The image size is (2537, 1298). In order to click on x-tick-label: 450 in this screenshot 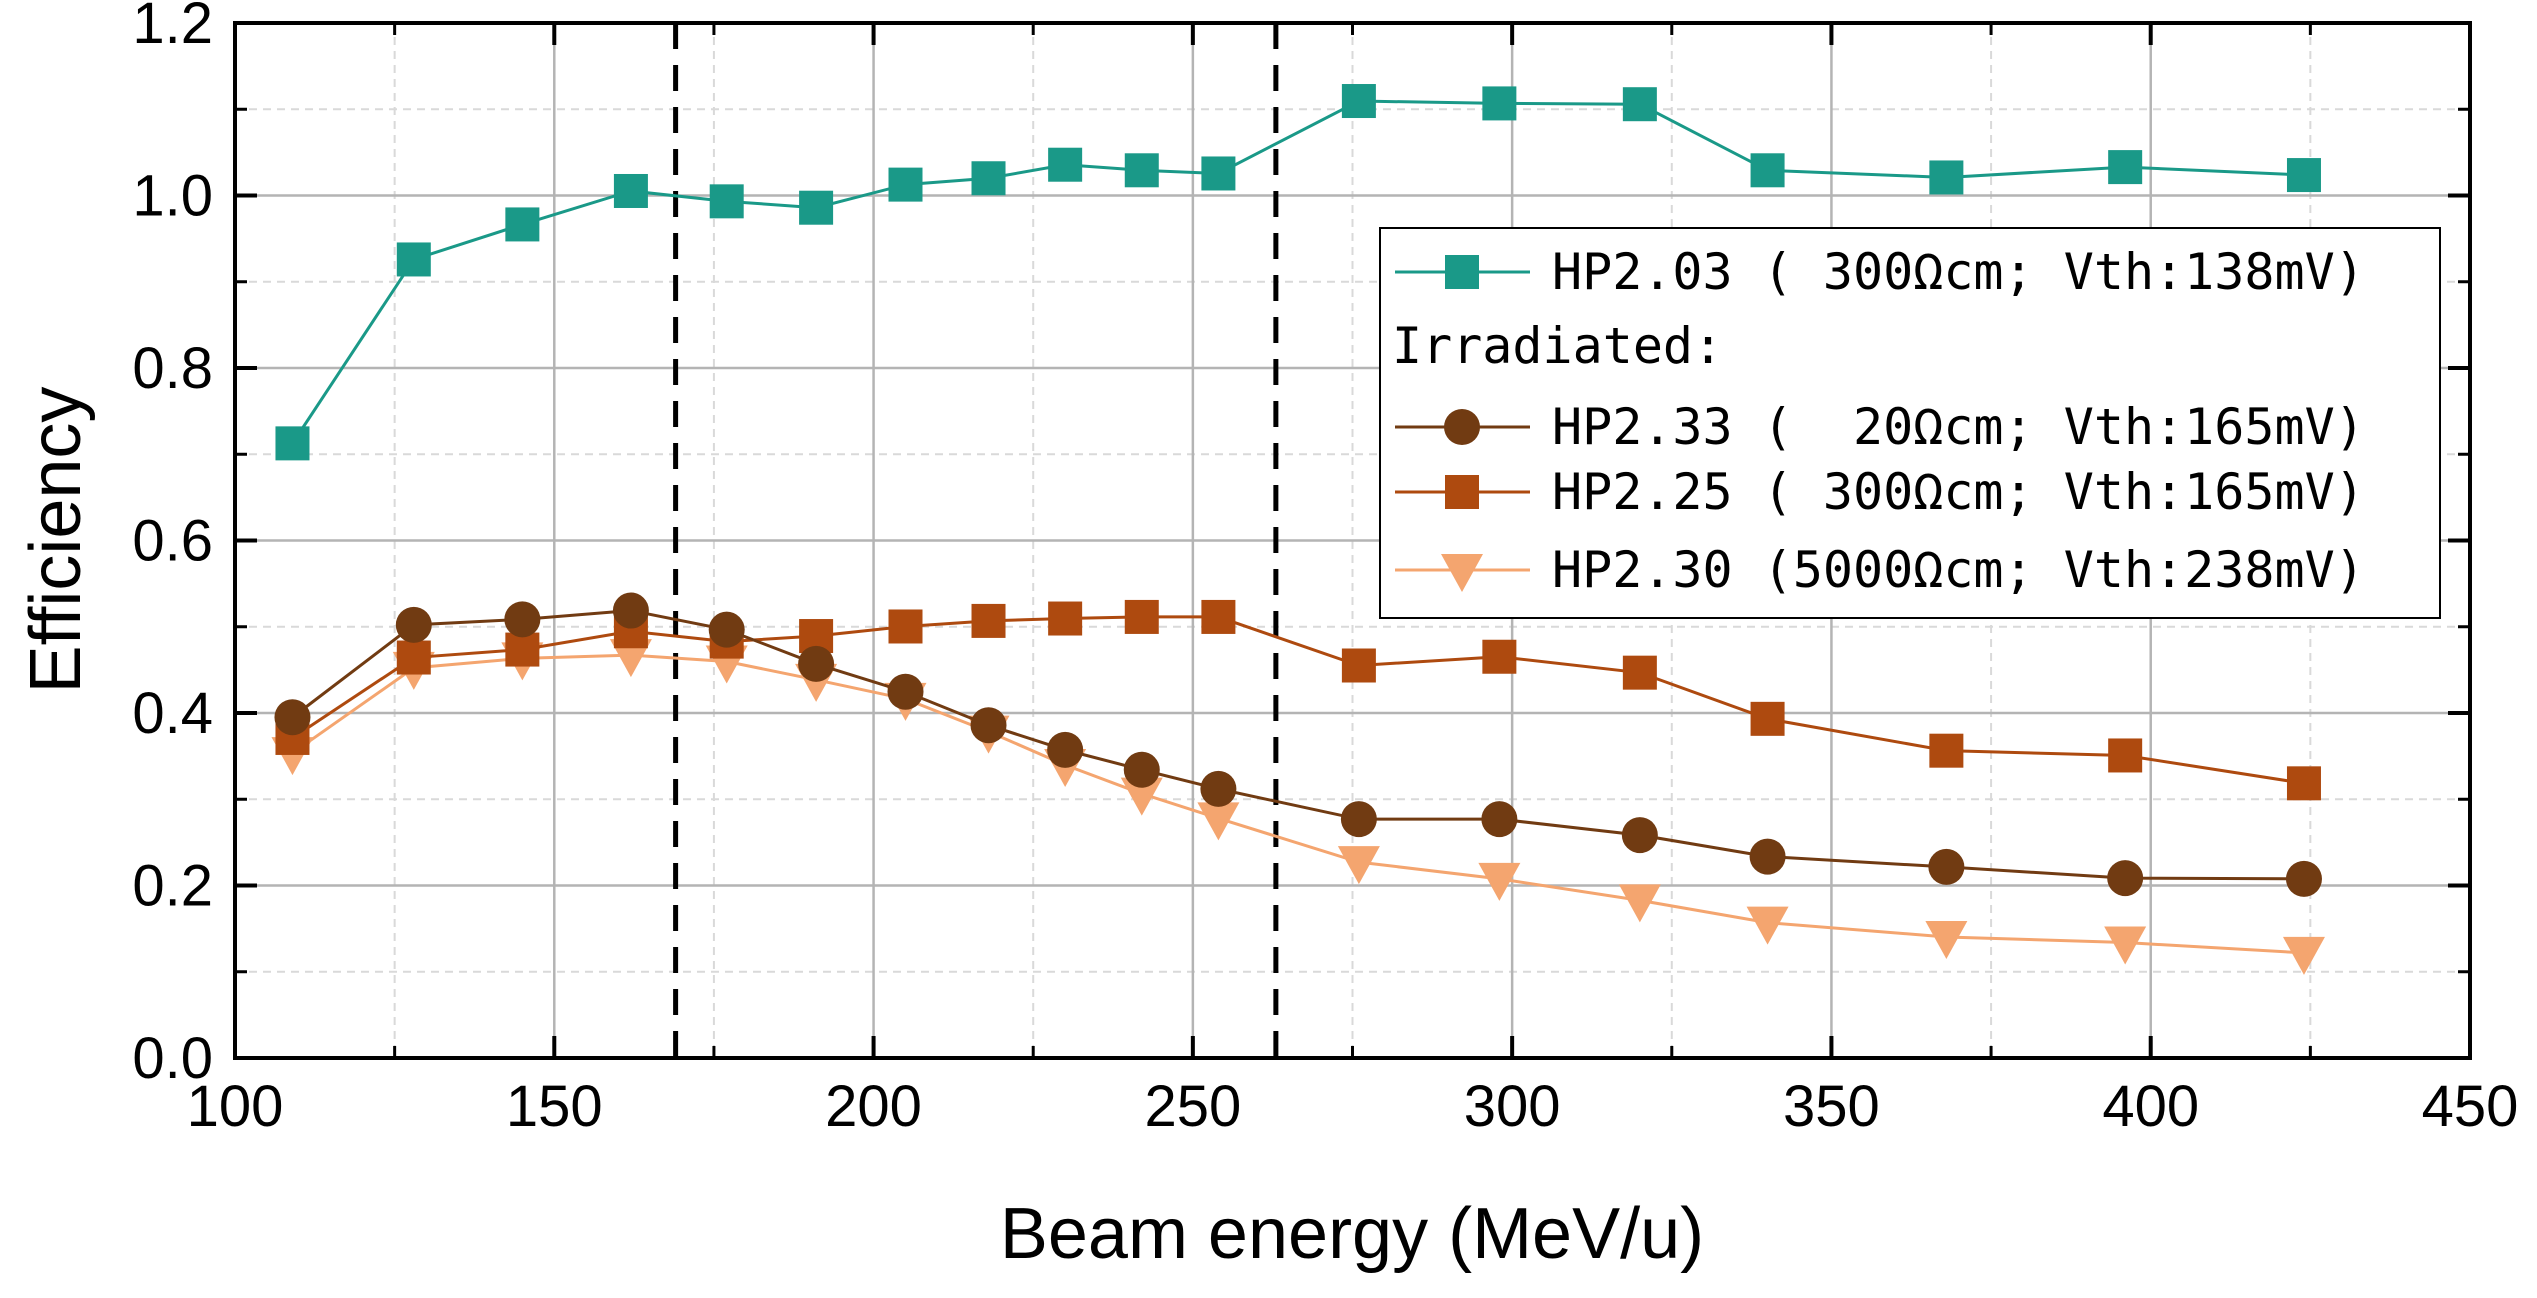, I will do `click(2470, 1106)`.